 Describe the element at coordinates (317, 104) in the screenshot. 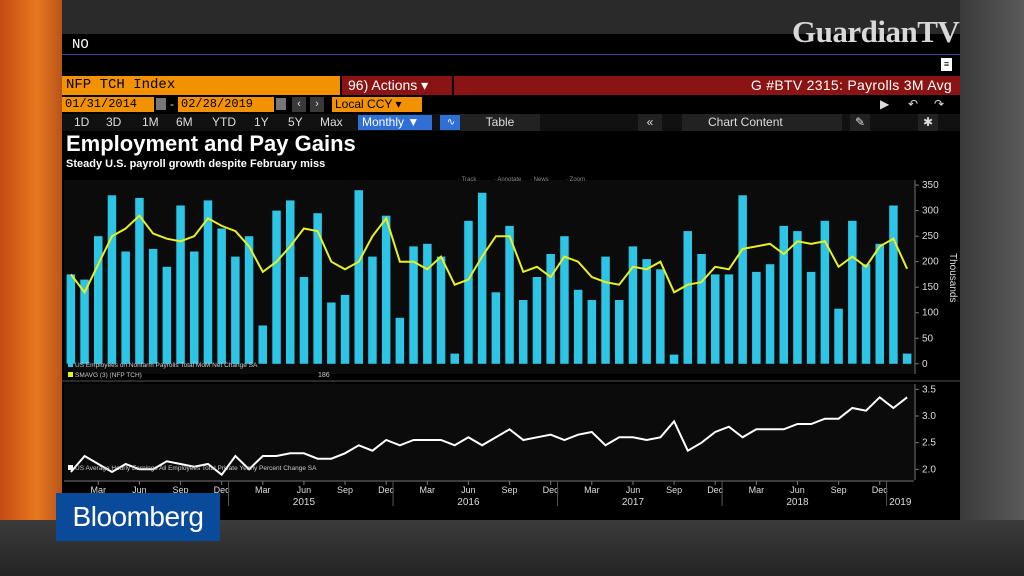

I see `next-arrow-icon: ›` at that location.